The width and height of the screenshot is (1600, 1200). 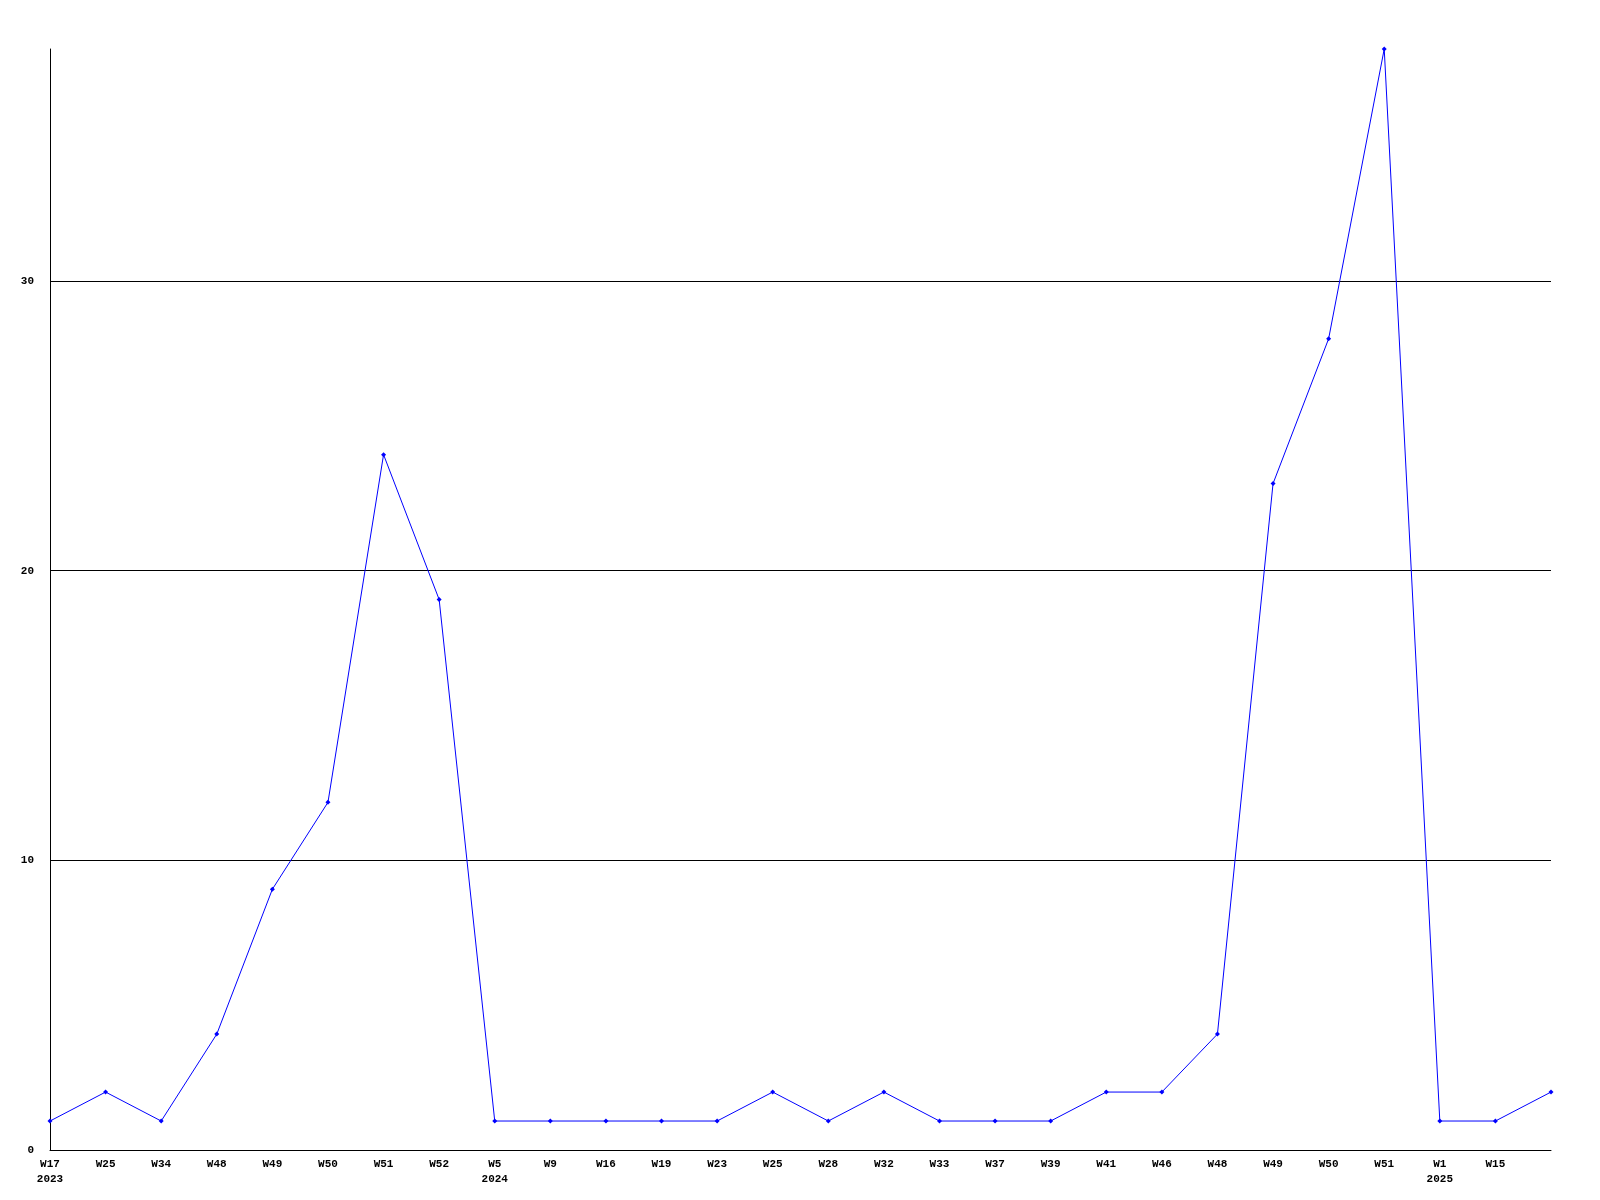 I want to click on x-tick-label: W34, so click(x=161, y=1163).